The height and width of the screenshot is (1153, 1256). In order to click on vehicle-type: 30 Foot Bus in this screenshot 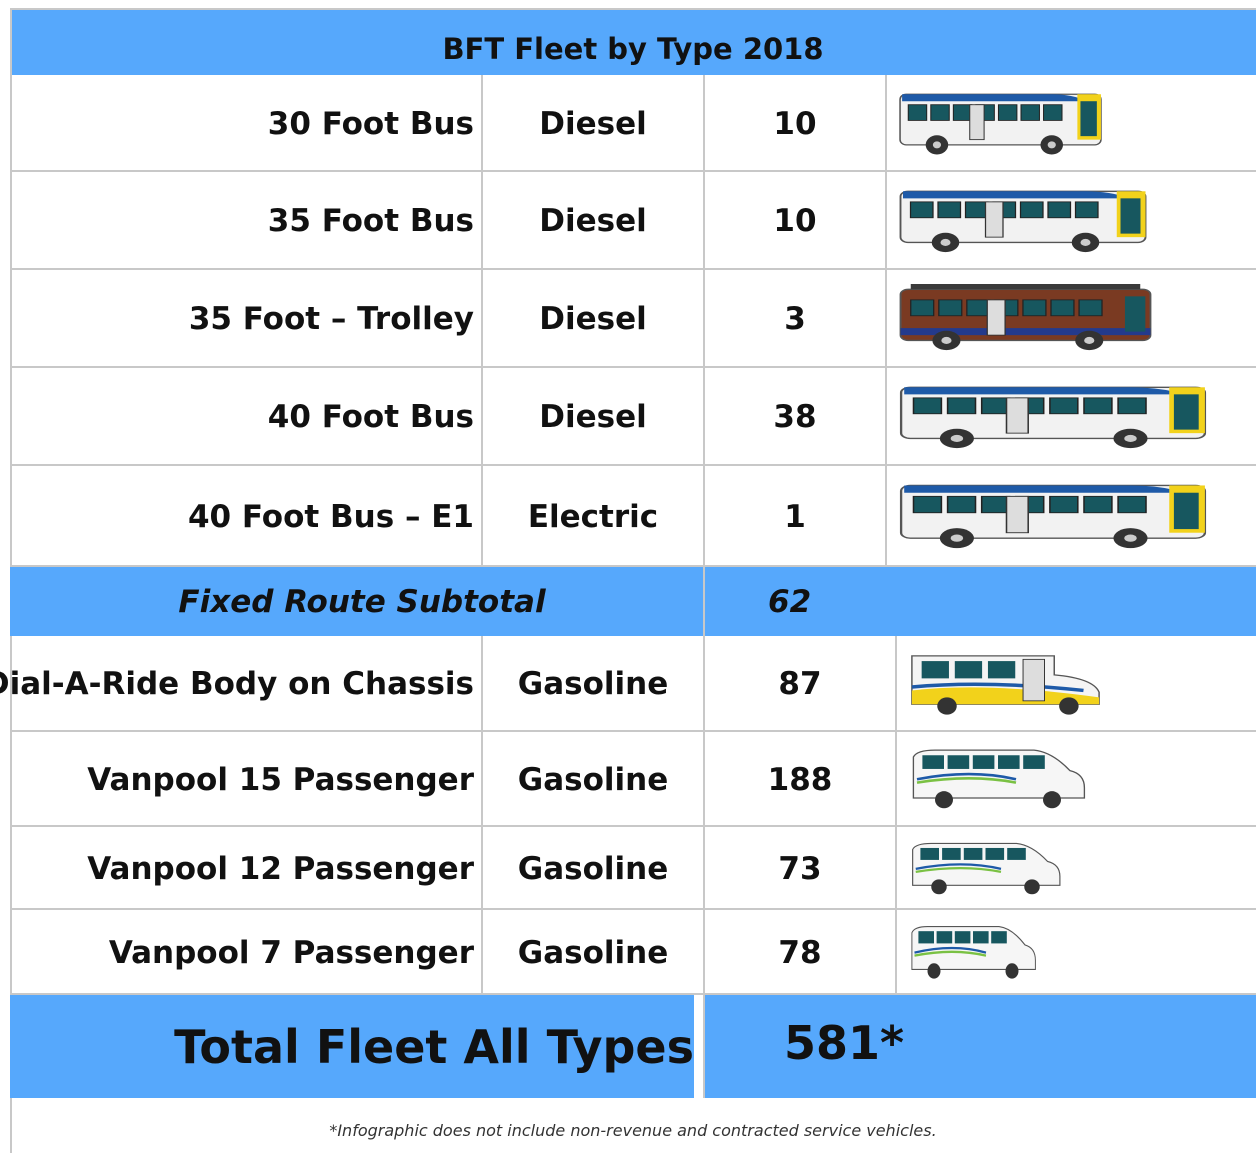, I will do `click(370, 123)`.